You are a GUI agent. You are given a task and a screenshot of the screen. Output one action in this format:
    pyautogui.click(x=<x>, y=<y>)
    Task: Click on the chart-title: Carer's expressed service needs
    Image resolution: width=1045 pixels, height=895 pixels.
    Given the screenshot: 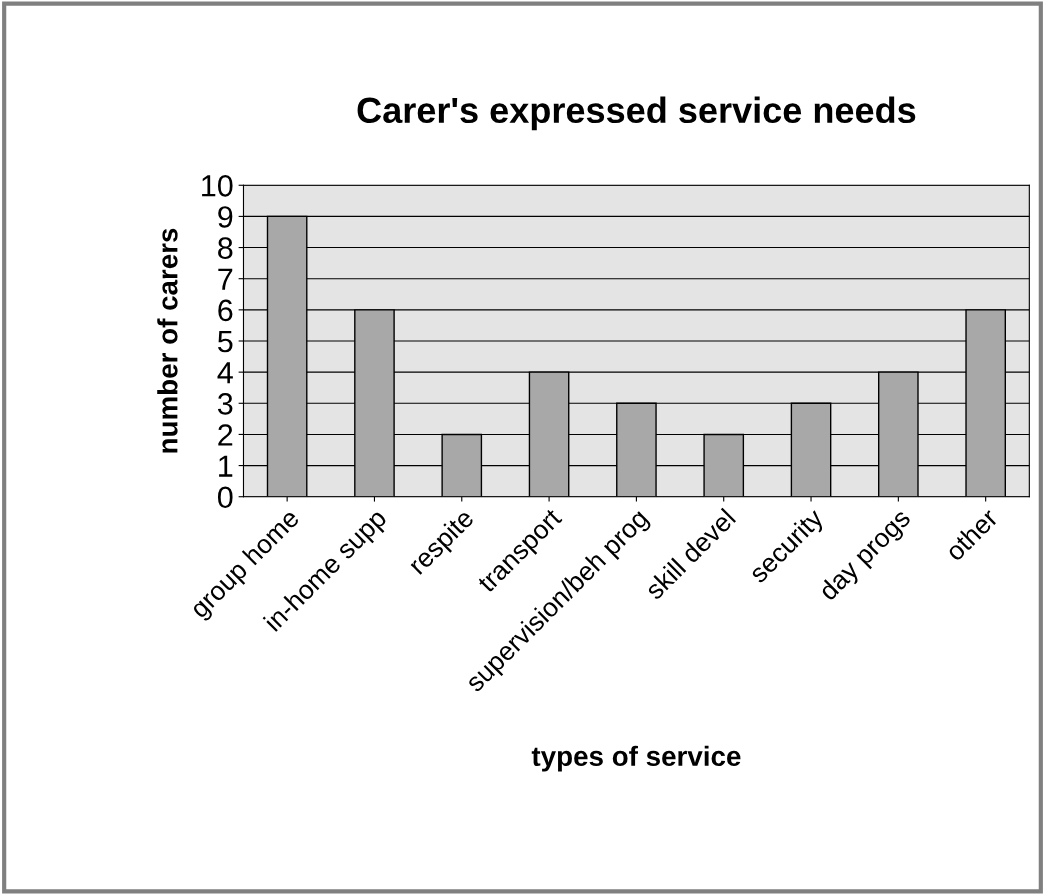 What is the action you would take?
    pyautogui.click(x=636, y=113)
    